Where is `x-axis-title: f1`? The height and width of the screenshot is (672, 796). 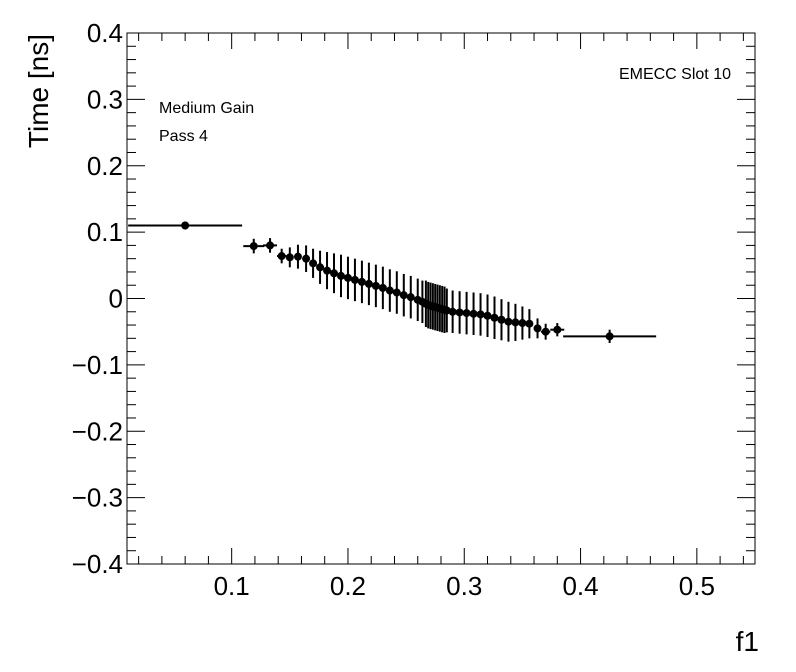
x-axis-title: f1 is located at coordinates (747, 641).